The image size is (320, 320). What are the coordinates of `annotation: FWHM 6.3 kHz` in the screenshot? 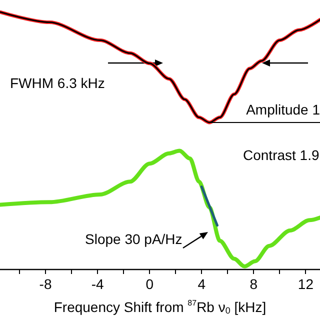 It's located at (57, 83).